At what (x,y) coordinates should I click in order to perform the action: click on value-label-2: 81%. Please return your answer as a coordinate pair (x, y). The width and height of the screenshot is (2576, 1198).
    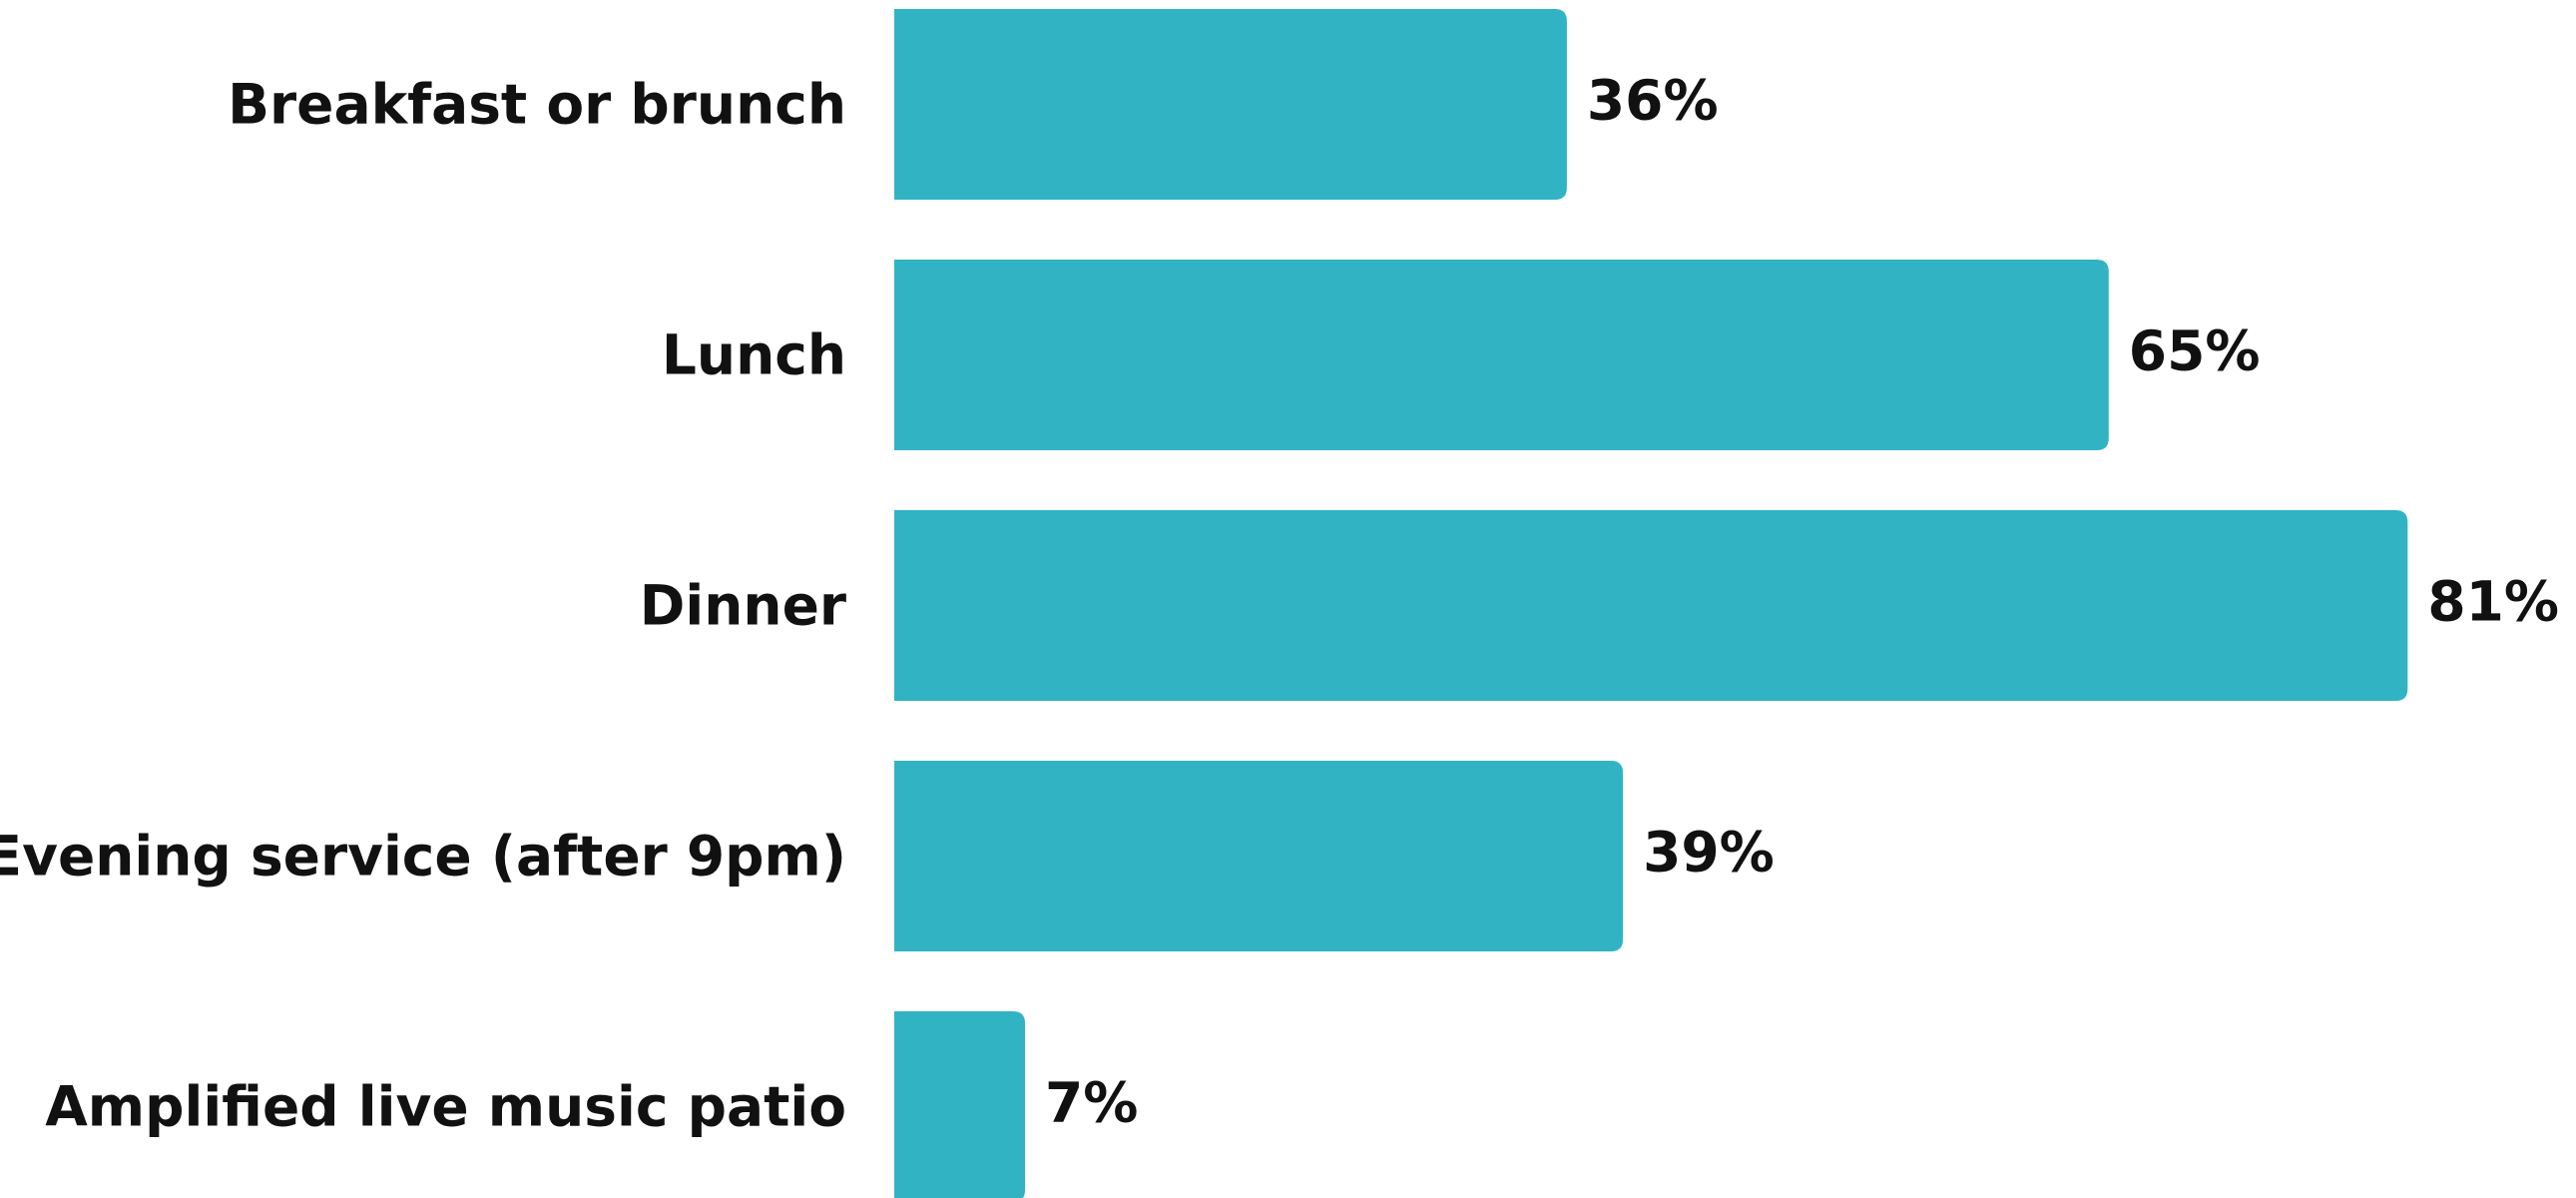
    Looking at the image, I should click on (2493, 602).